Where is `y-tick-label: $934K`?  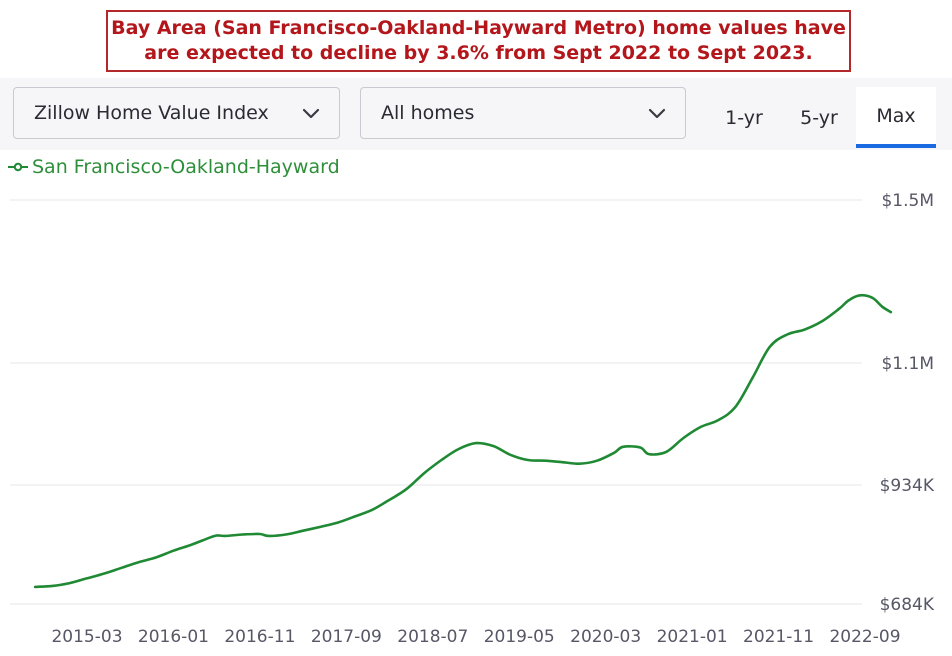
y-tick-label: $934K is located at coordinates (907, 486).